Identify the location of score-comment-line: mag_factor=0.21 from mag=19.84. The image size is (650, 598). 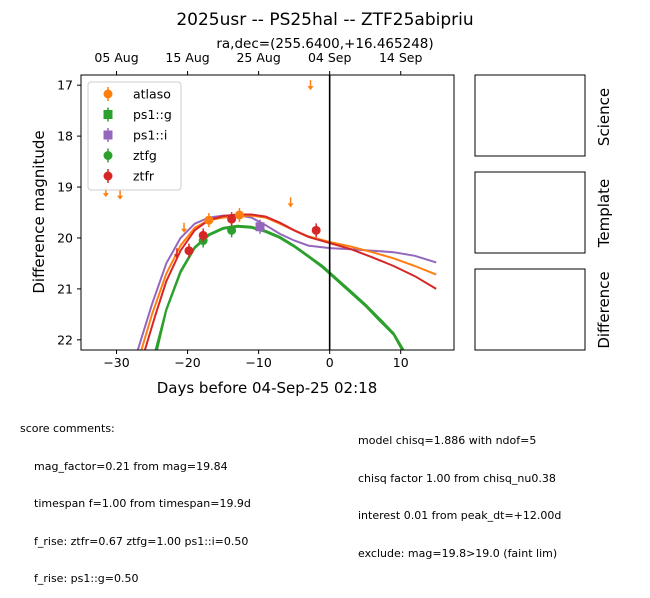
(131, 466).